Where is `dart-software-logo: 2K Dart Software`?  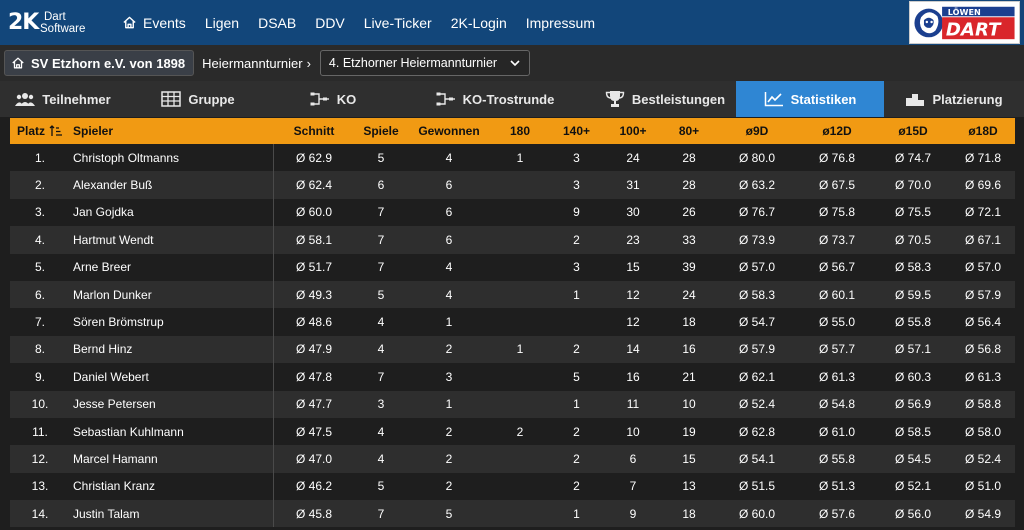
dart-software-logo: 2K Dart Software is located at coordinates (60, 22).